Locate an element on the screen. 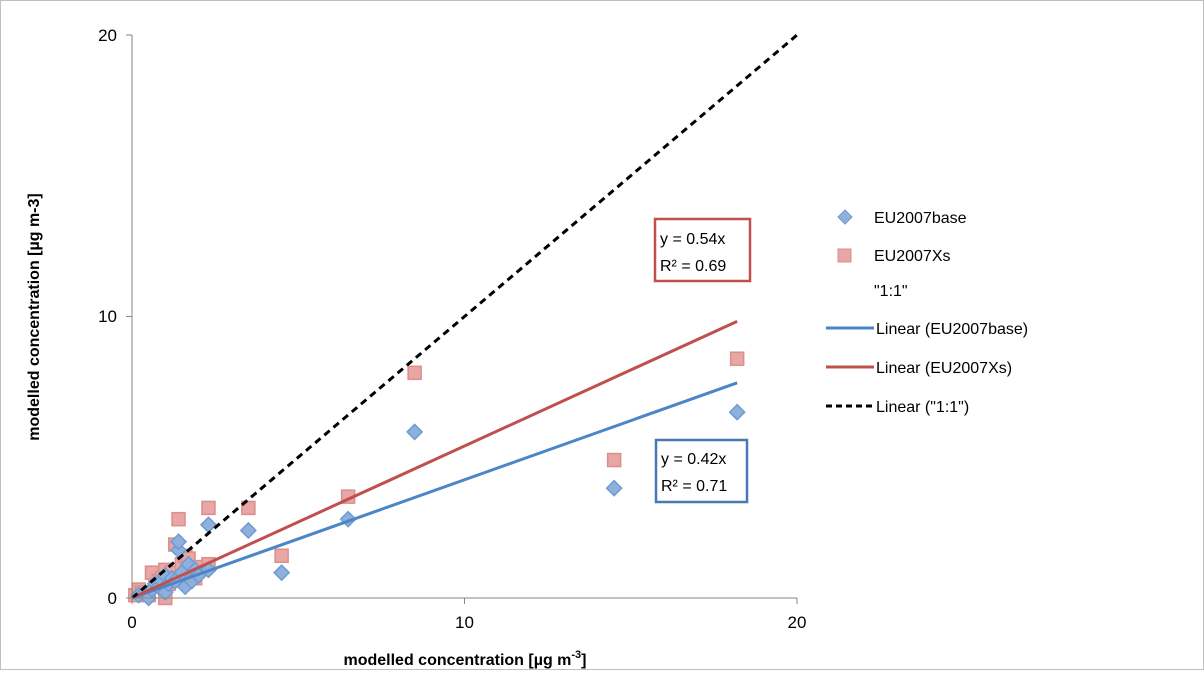  legend-label-linear-one-to-one: Linear ("1:1") is located at coordinates (922, 407).